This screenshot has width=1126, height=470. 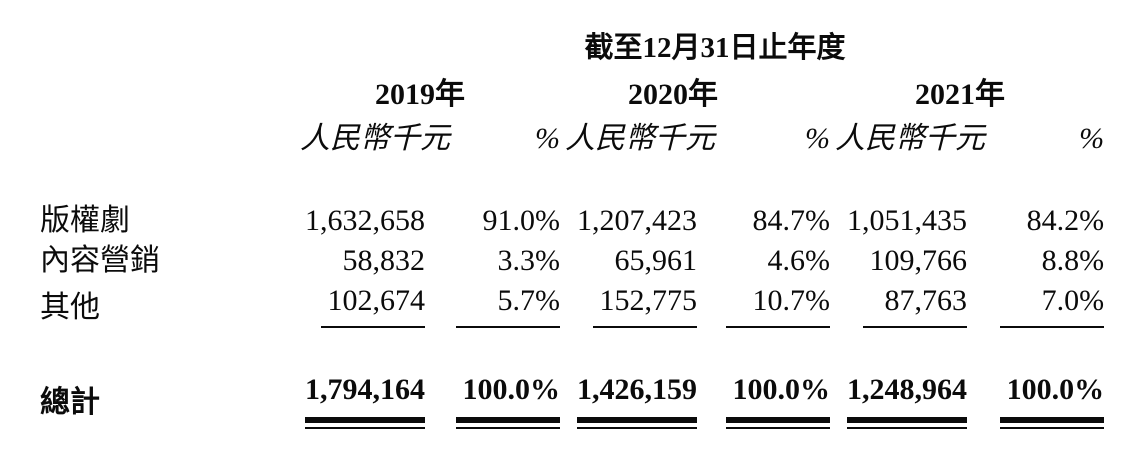 I want to click on amount-cell-2020: 152,775, so click(x=628, y=304).